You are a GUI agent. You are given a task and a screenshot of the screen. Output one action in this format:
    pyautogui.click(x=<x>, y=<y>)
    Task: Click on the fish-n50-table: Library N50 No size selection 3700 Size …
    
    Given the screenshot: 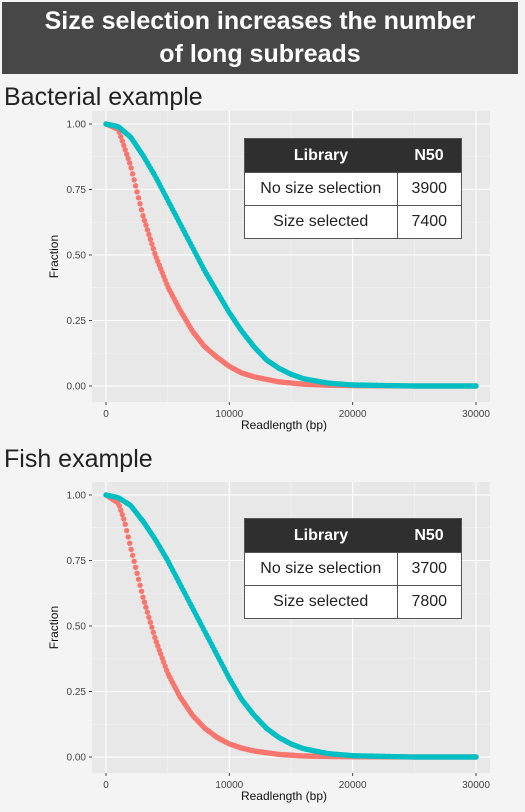 What is the action you would take?
    pyautogui.click(x=353, y=568)
    